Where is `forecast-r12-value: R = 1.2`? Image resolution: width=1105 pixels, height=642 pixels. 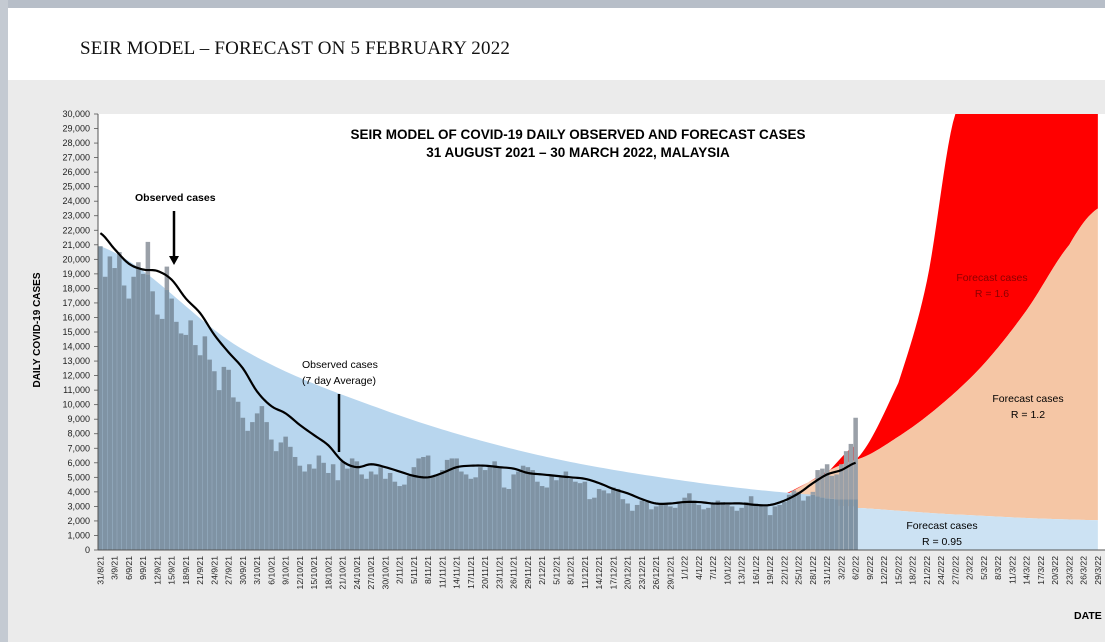 forecast-r12-value: R = 1.2 is located at coordinates (1028, 415).